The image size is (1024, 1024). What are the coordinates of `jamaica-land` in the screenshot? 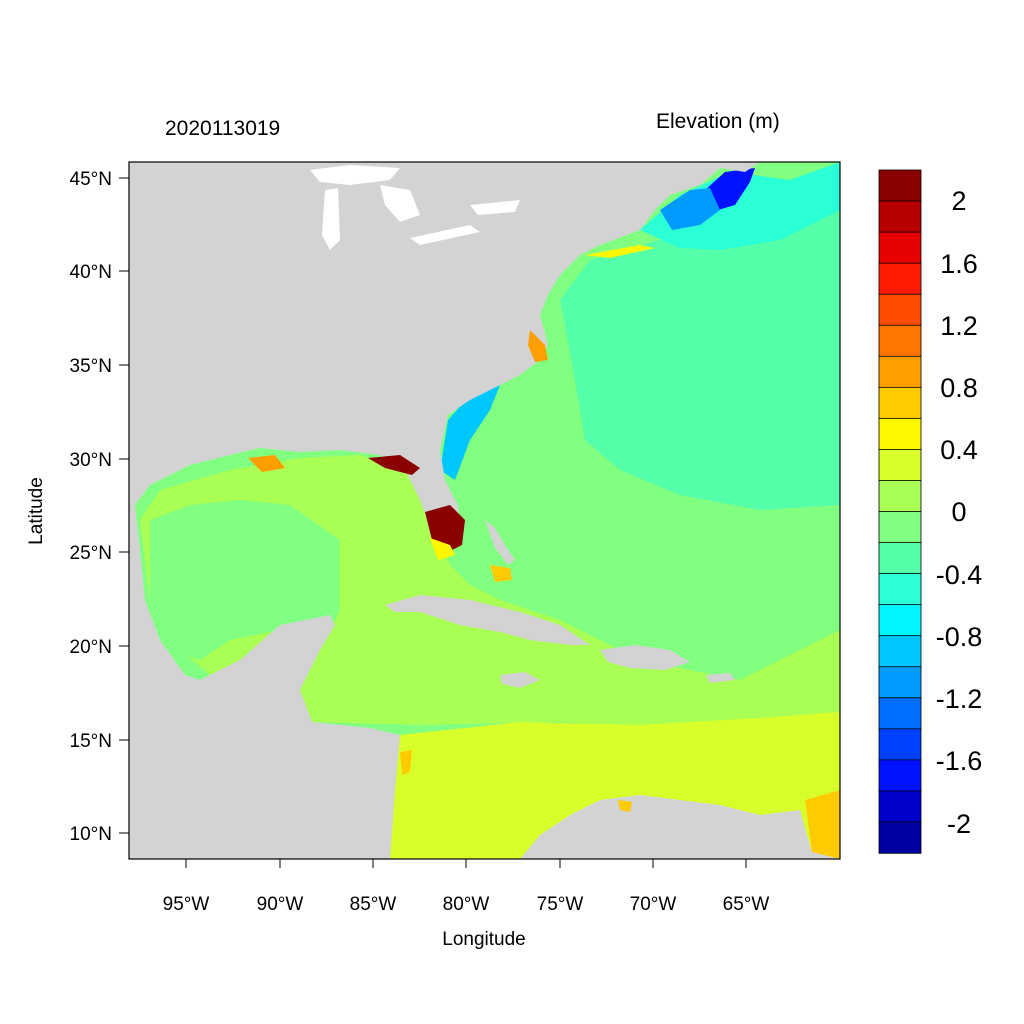 It's located at (520, 680).